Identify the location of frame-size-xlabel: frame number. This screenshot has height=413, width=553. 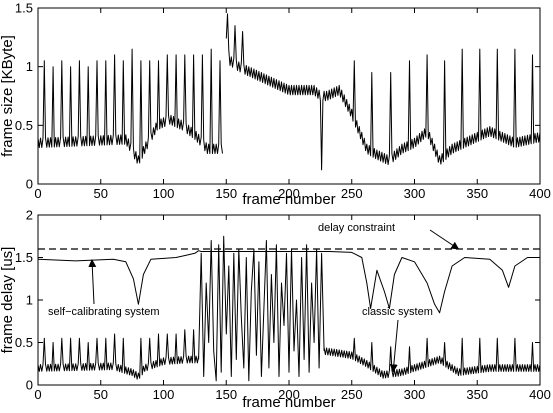
(288, 199).